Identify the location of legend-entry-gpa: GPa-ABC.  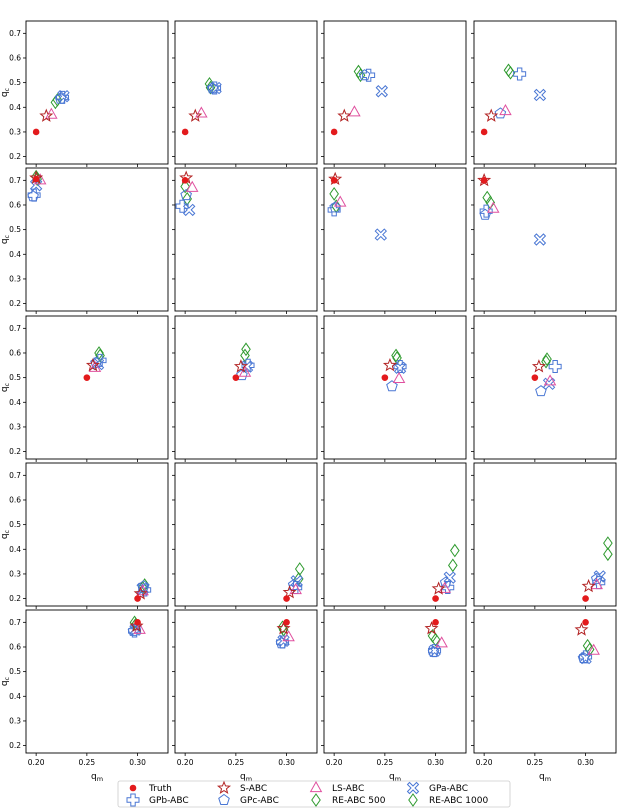
(437, 788).